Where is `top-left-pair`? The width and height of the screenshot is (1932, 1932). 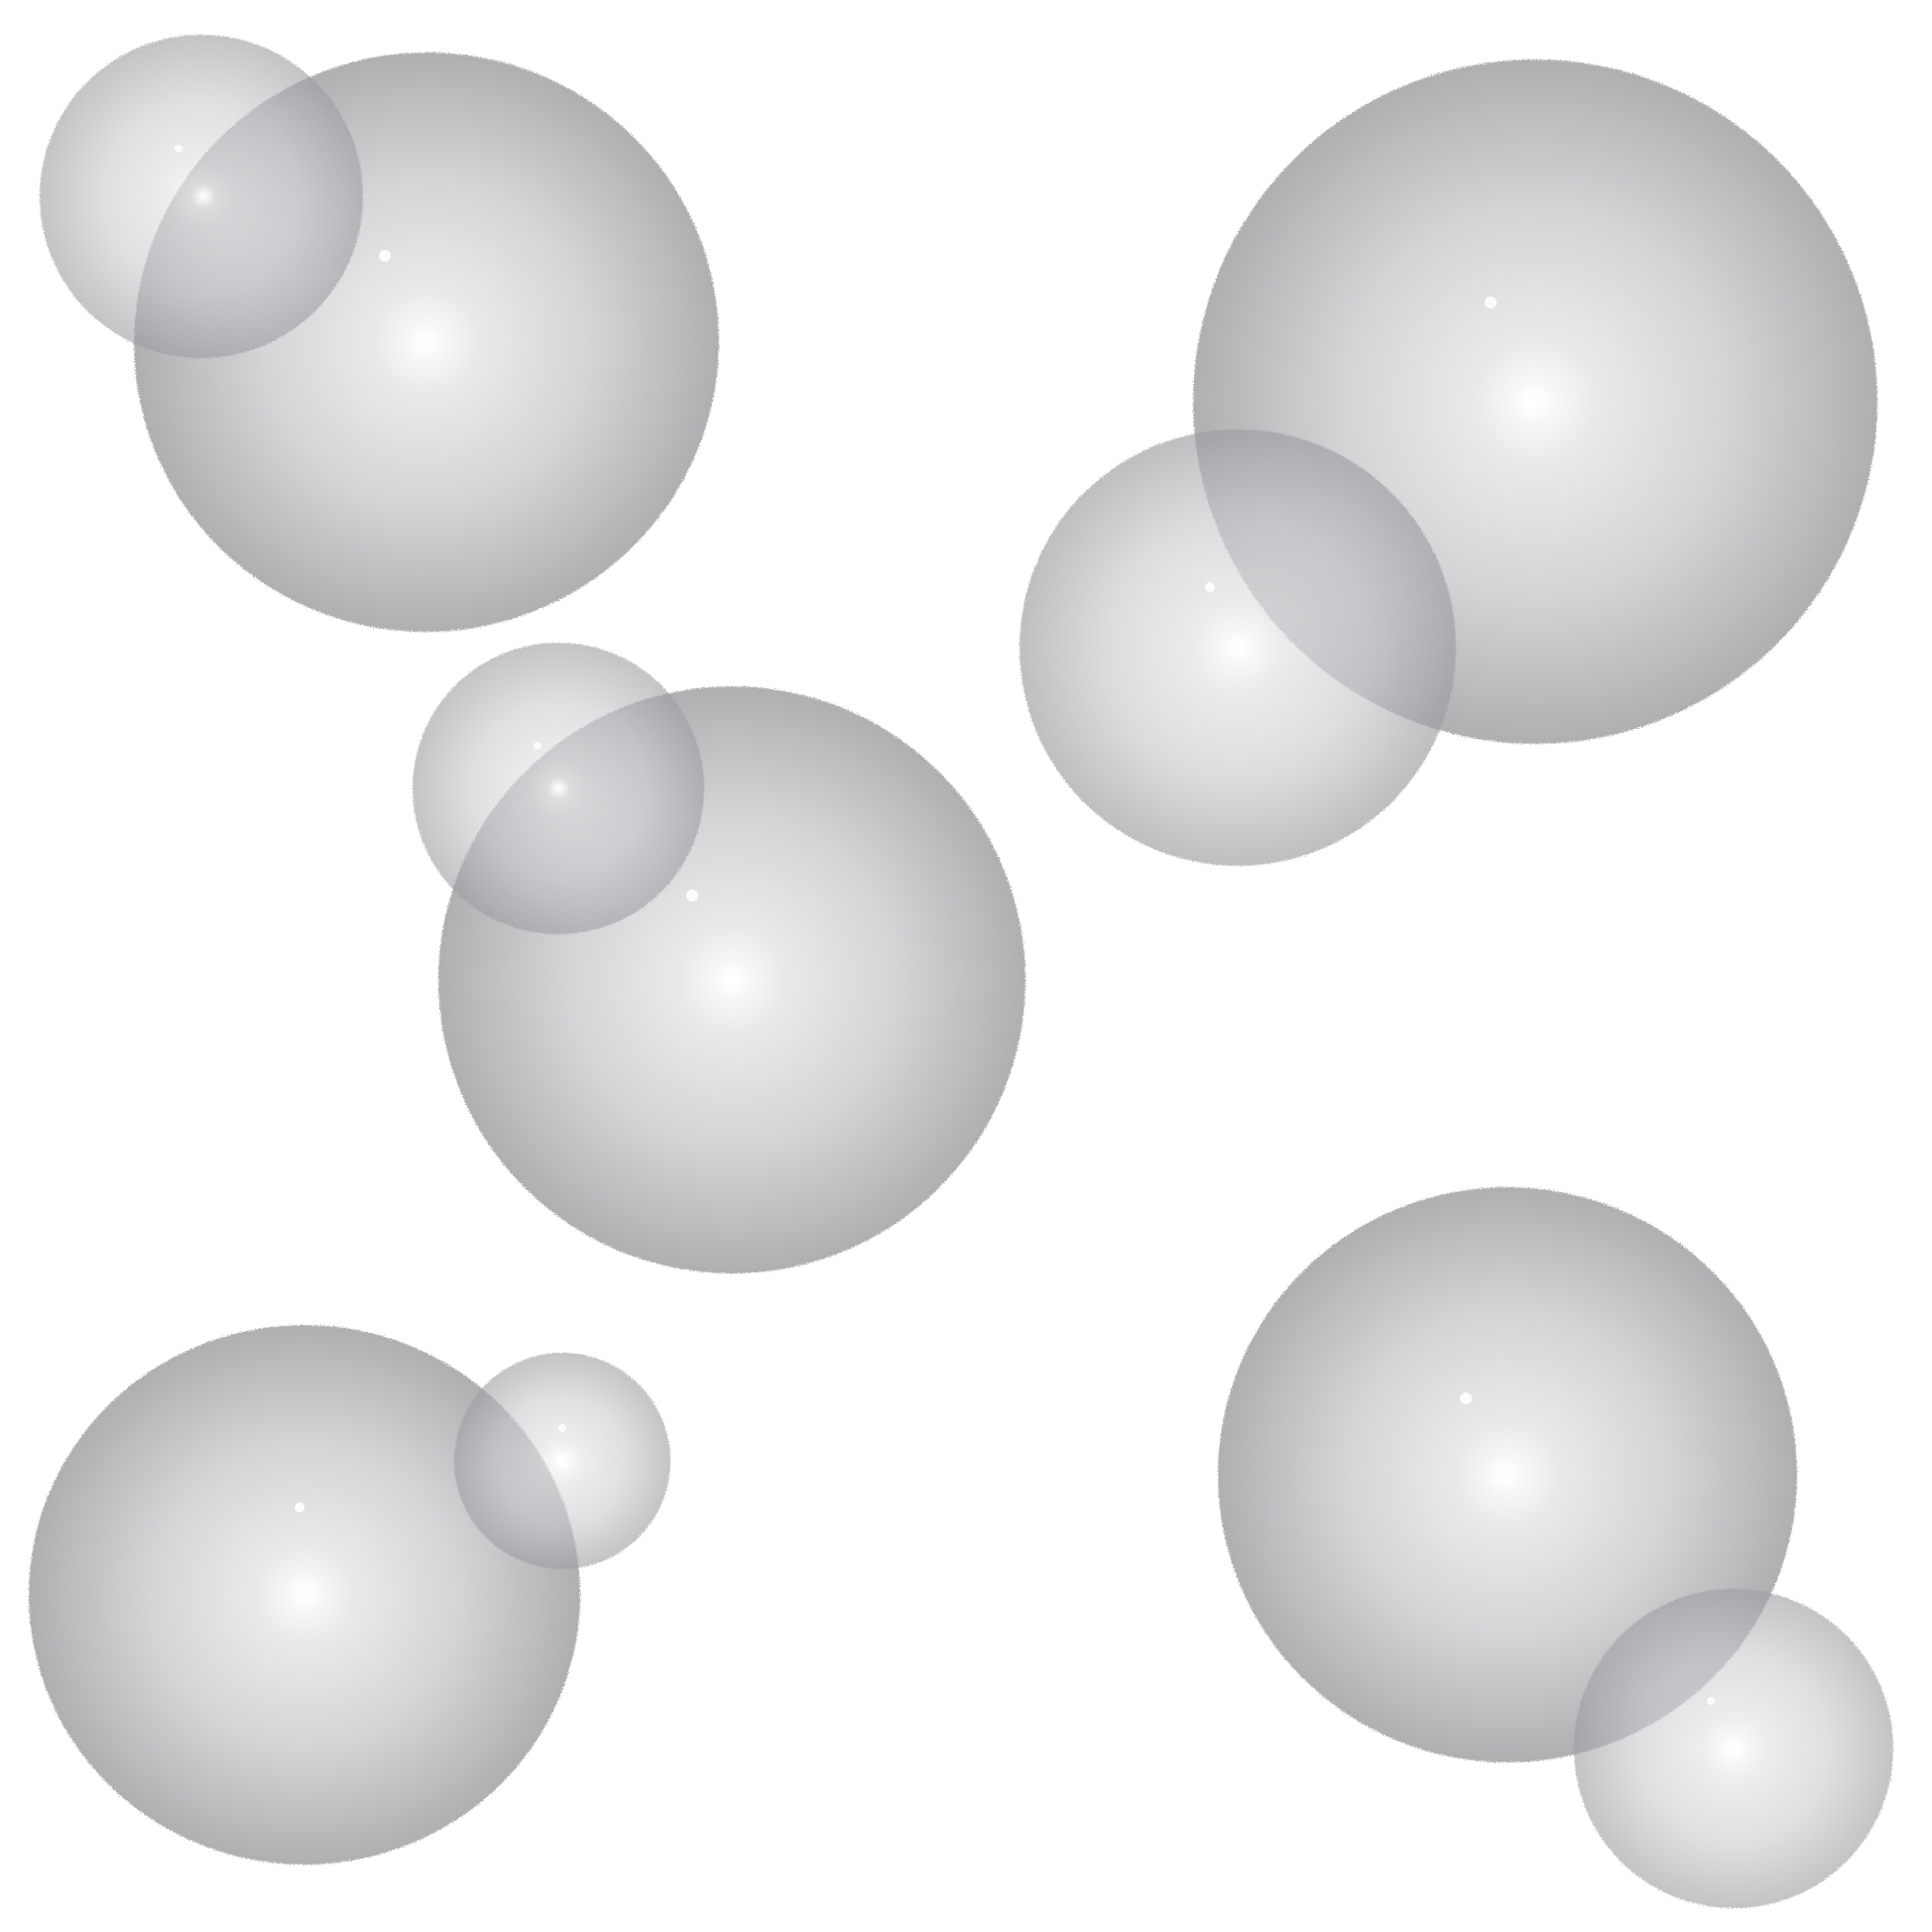
top-left-pair is located at coordinates (402, 342).